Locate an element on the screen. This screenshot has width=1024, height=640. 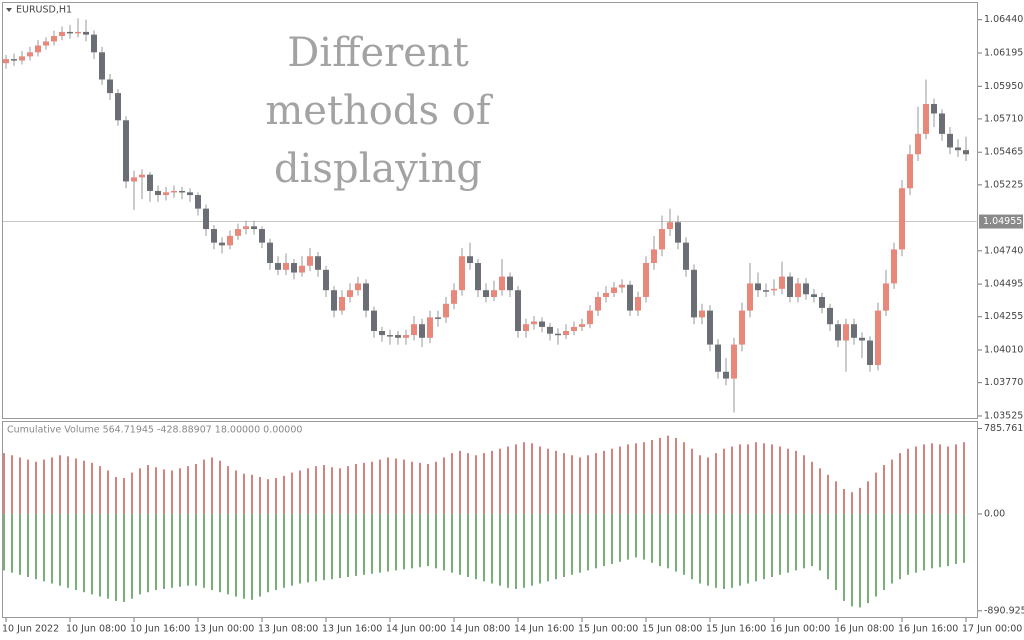
current-price-box is located at coordinates (1001, 221).